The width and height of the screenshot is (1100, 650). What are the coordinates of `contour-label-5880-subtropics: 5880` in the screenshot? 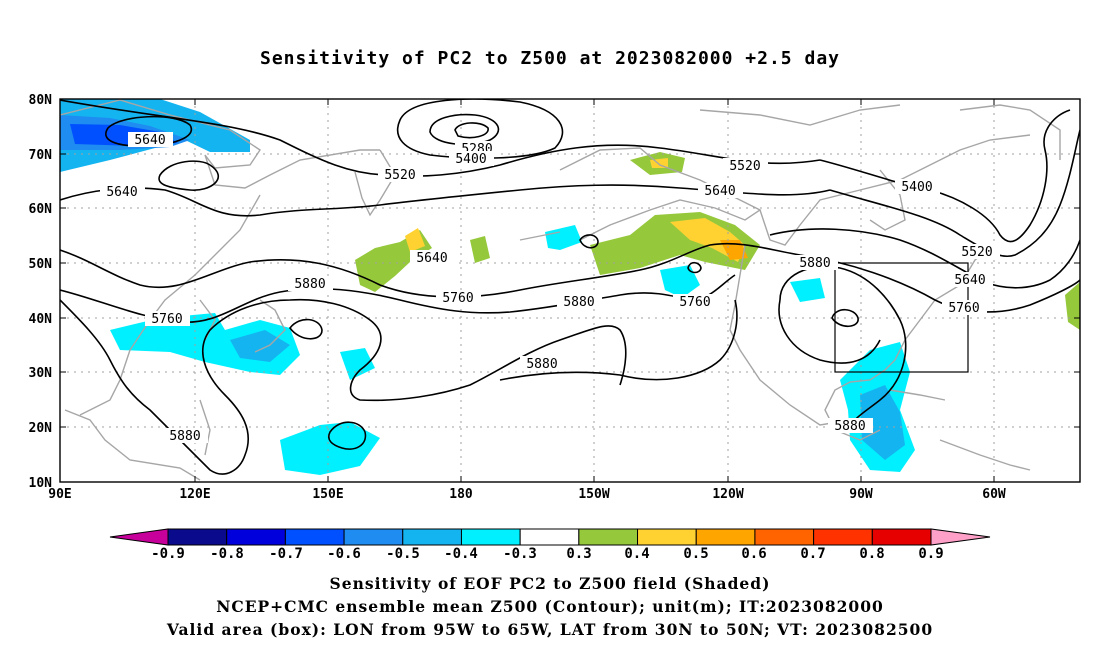 It's located at (541, 364).